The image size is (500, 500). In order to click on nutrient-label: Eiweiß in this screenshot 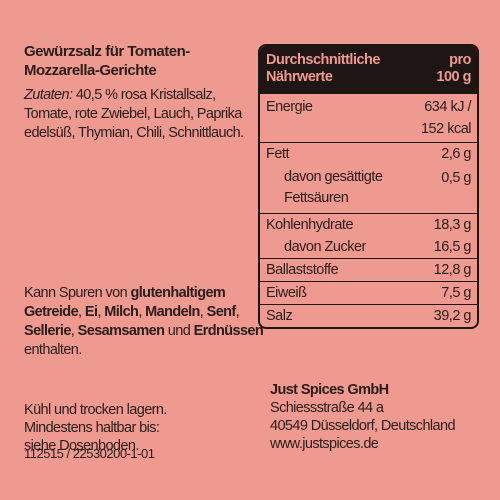, I will do `click(286, 293)`.